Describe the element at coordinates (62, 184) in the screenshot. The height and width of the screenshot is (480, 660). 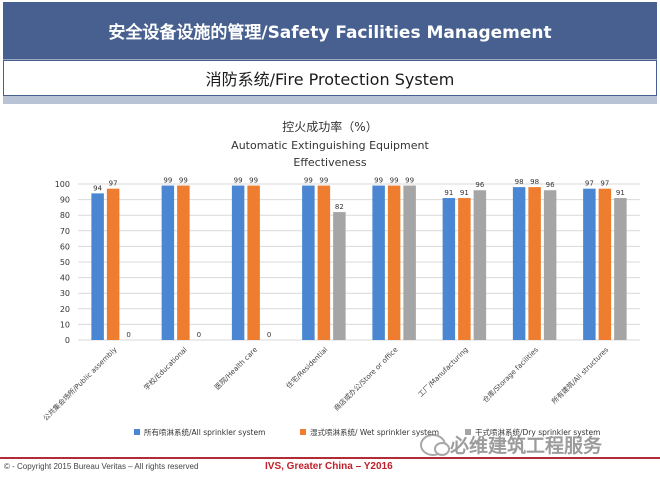
I see `y-tick-label: 100` at that location.